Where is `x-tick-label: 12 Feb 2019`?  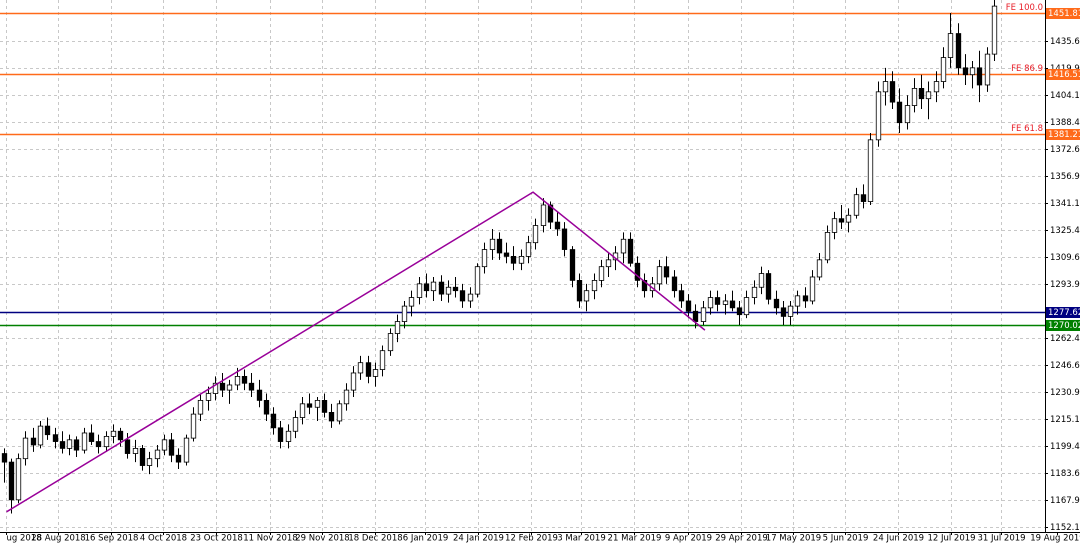 x-tick-label: 12 Feb 2019 is located at coordinates (531, 539).